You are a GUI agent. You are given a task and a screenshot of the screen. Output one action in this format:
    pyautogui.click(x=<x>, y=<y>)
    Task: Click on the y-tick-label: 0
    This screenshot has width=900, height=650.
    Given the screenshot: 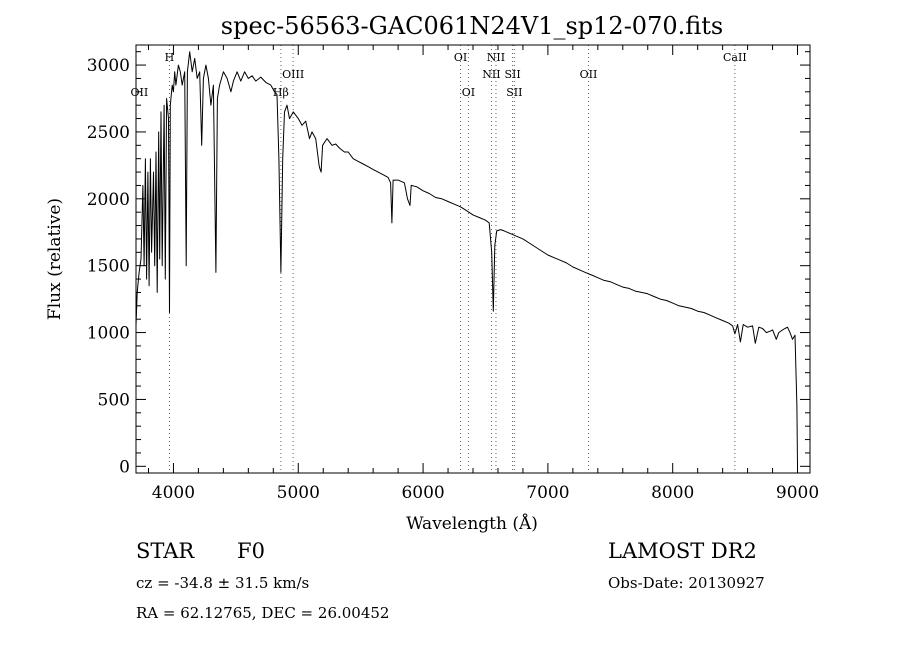 What is the action you would take?
    pyautogui.click(x=124, y=467)
    